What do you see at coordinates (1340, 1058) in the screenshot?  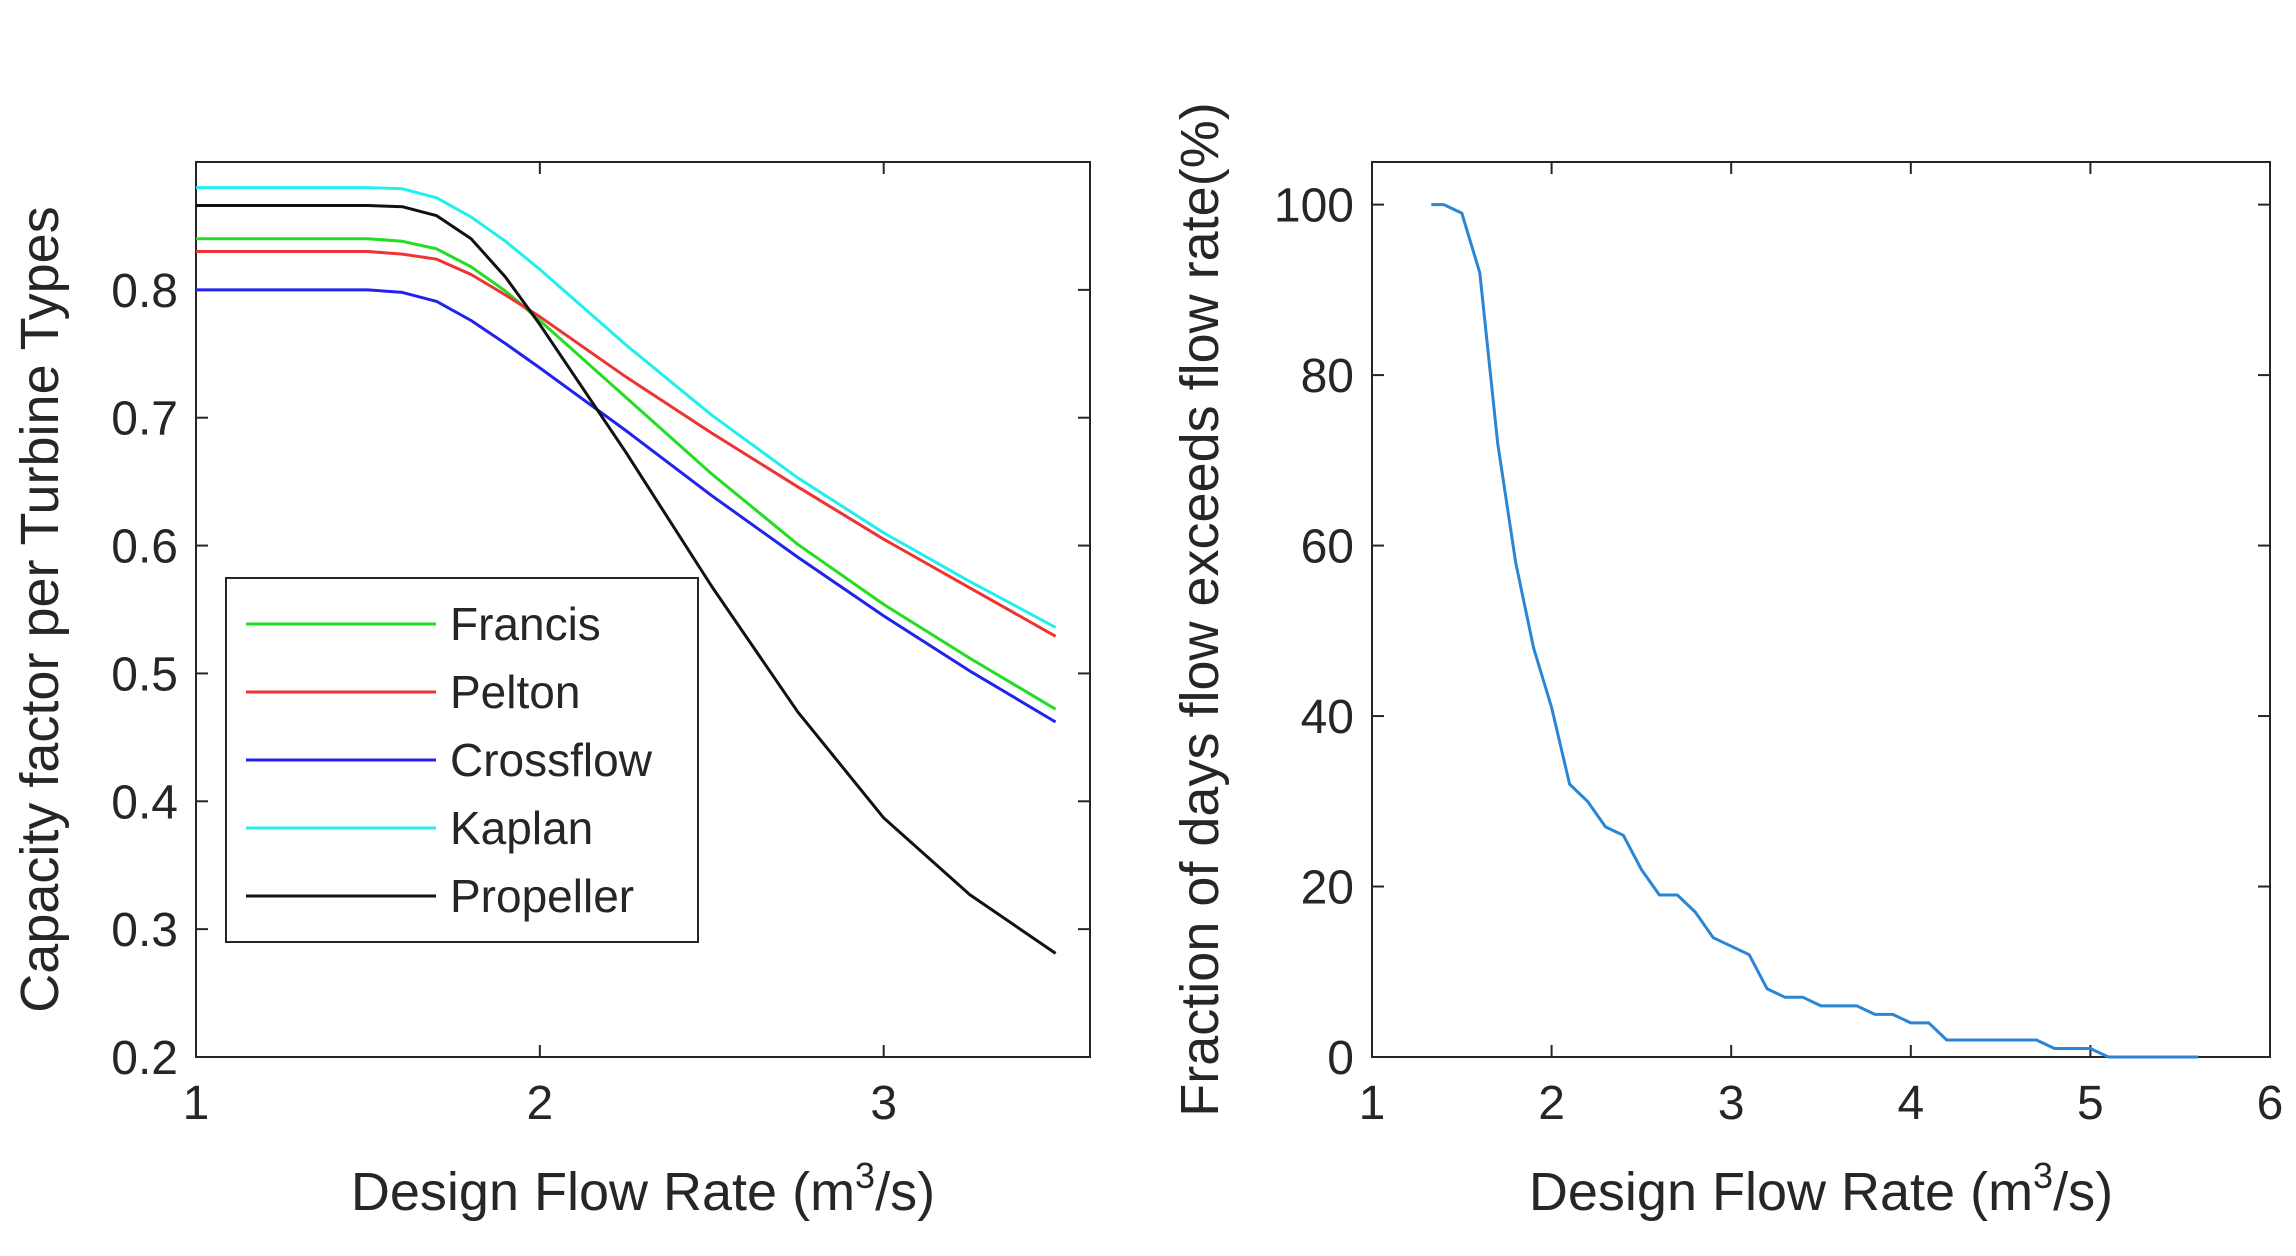 I see `y-tick-label: 0` at bounding box center [1340, 1058].